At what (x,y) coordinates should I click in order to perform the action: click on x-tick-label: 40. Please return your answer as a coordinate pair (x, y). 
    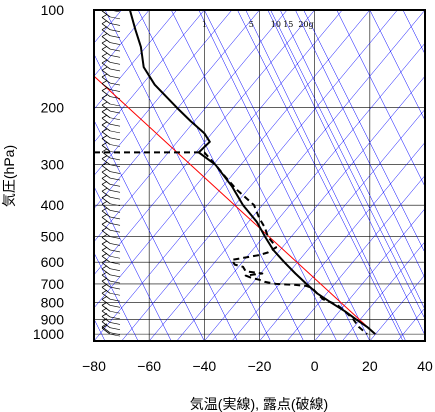
    Looking at the image, I should click on (425, 366).